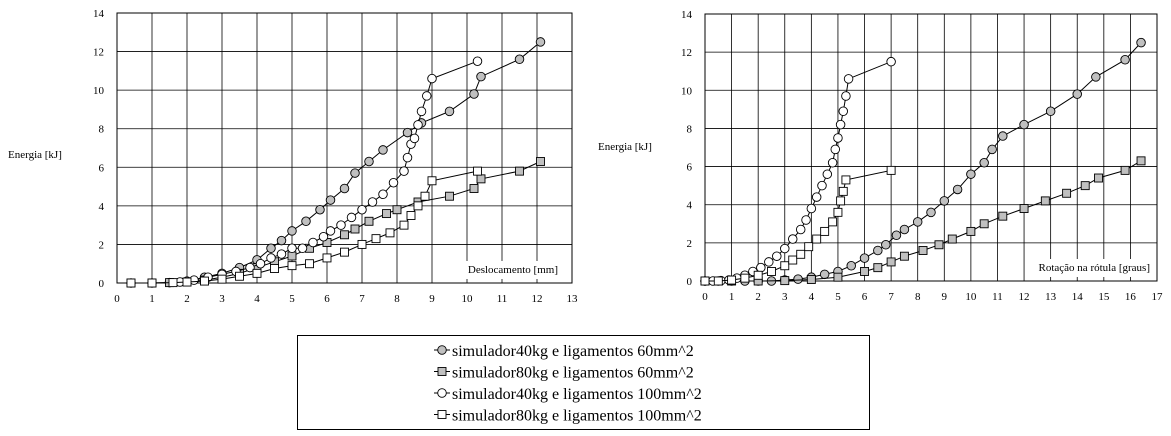 The height and width of the screenshot is (436, 1171). What do you see at coordinates (502, 299) in the screenshot?
I see `x-tick-label: 11` at bounding box center [502, 299].